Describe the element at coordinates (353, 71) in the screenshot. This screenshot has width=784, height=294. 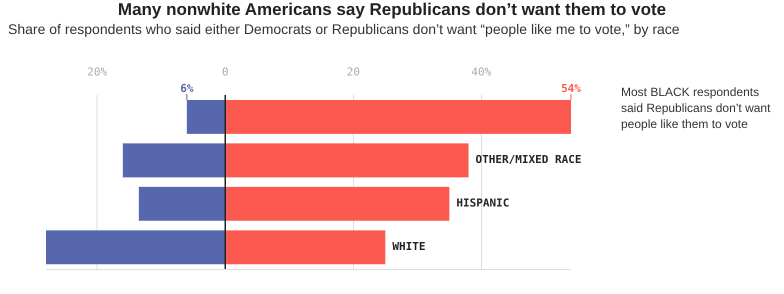
I see `x-tick-label: 20` at that location.